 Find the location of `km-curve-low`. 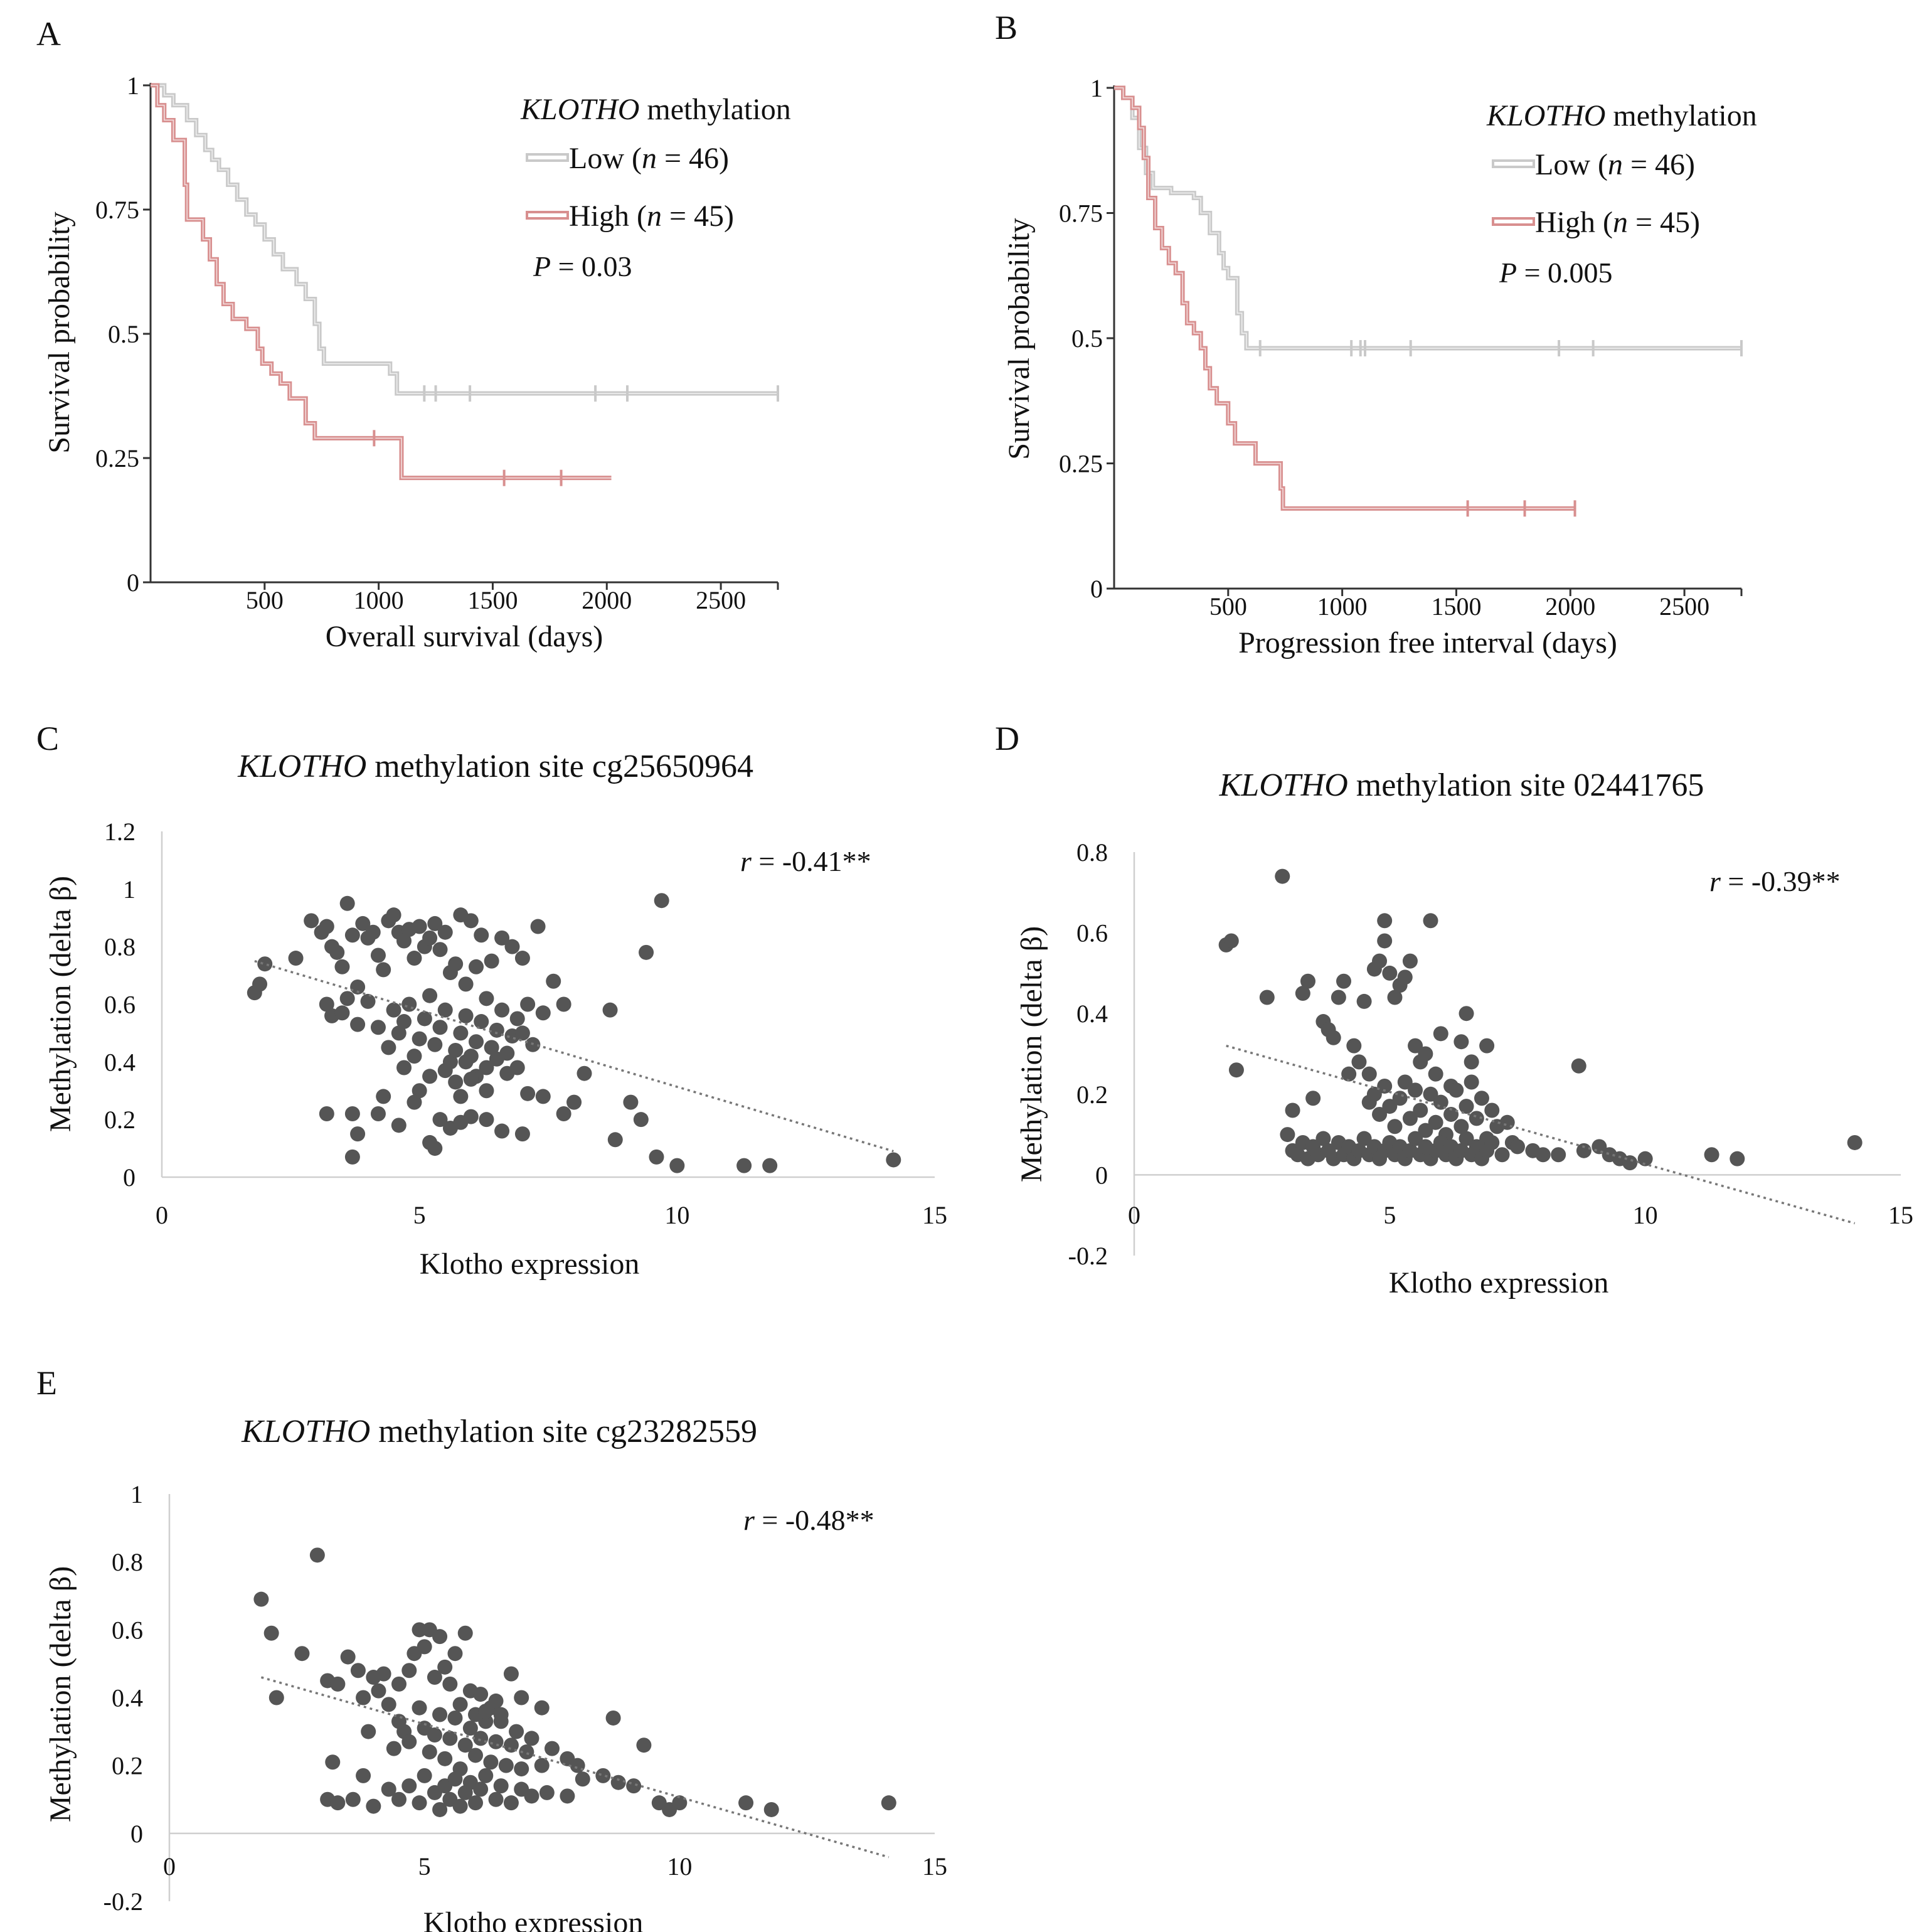

km-curve-low is located at coordinates (465, 239).